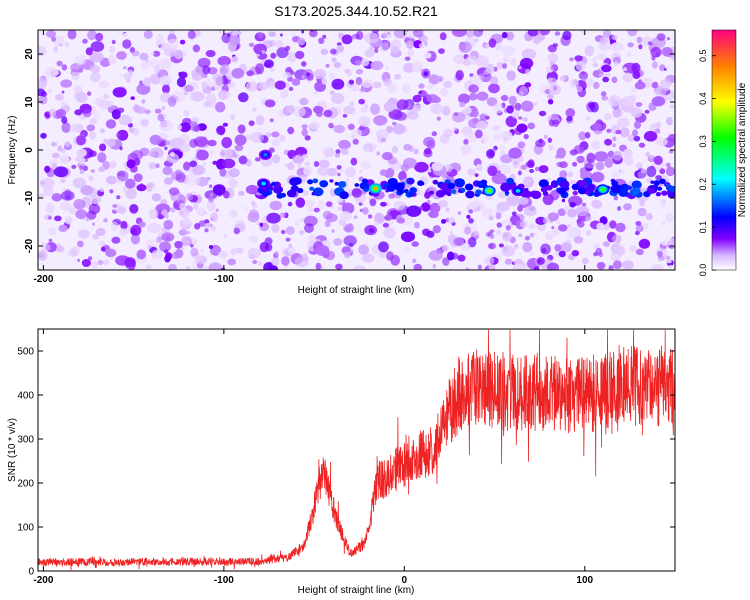  What do you see at coordinates (405, 279) in the screenshot?
I see `x-tick-label: 0` at bounding box center [405, 279].